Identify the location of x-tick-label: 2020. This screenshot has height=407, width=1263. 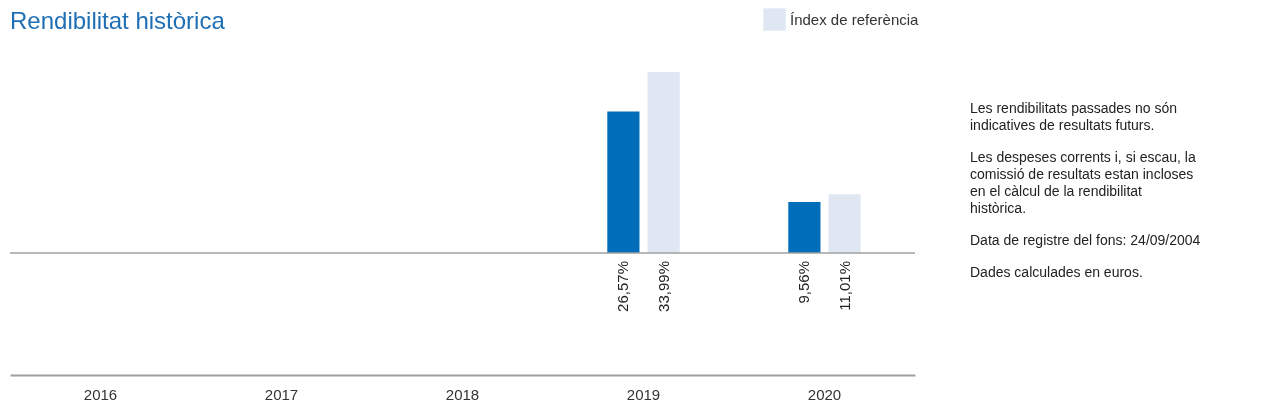
(824, 394).